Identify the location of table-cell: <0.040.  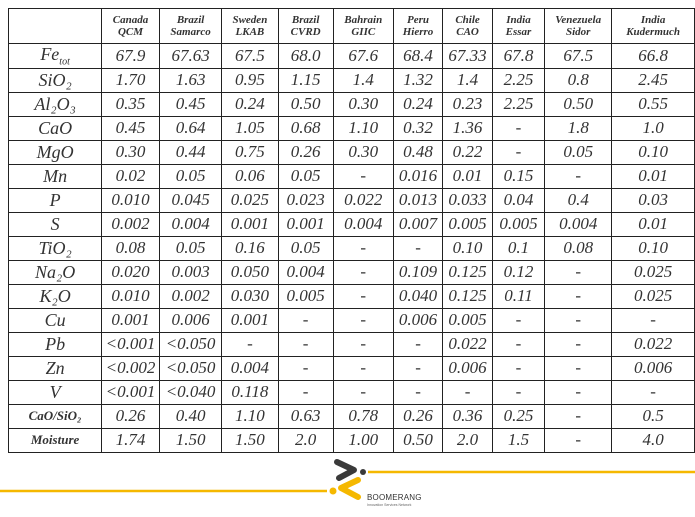
(190, 392).